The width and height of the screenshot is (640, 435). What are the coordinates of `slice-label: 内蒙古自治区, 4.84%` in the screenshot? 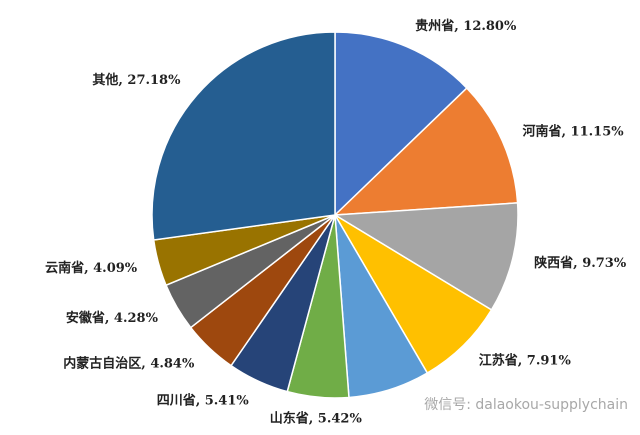 It's located at (129, 364).